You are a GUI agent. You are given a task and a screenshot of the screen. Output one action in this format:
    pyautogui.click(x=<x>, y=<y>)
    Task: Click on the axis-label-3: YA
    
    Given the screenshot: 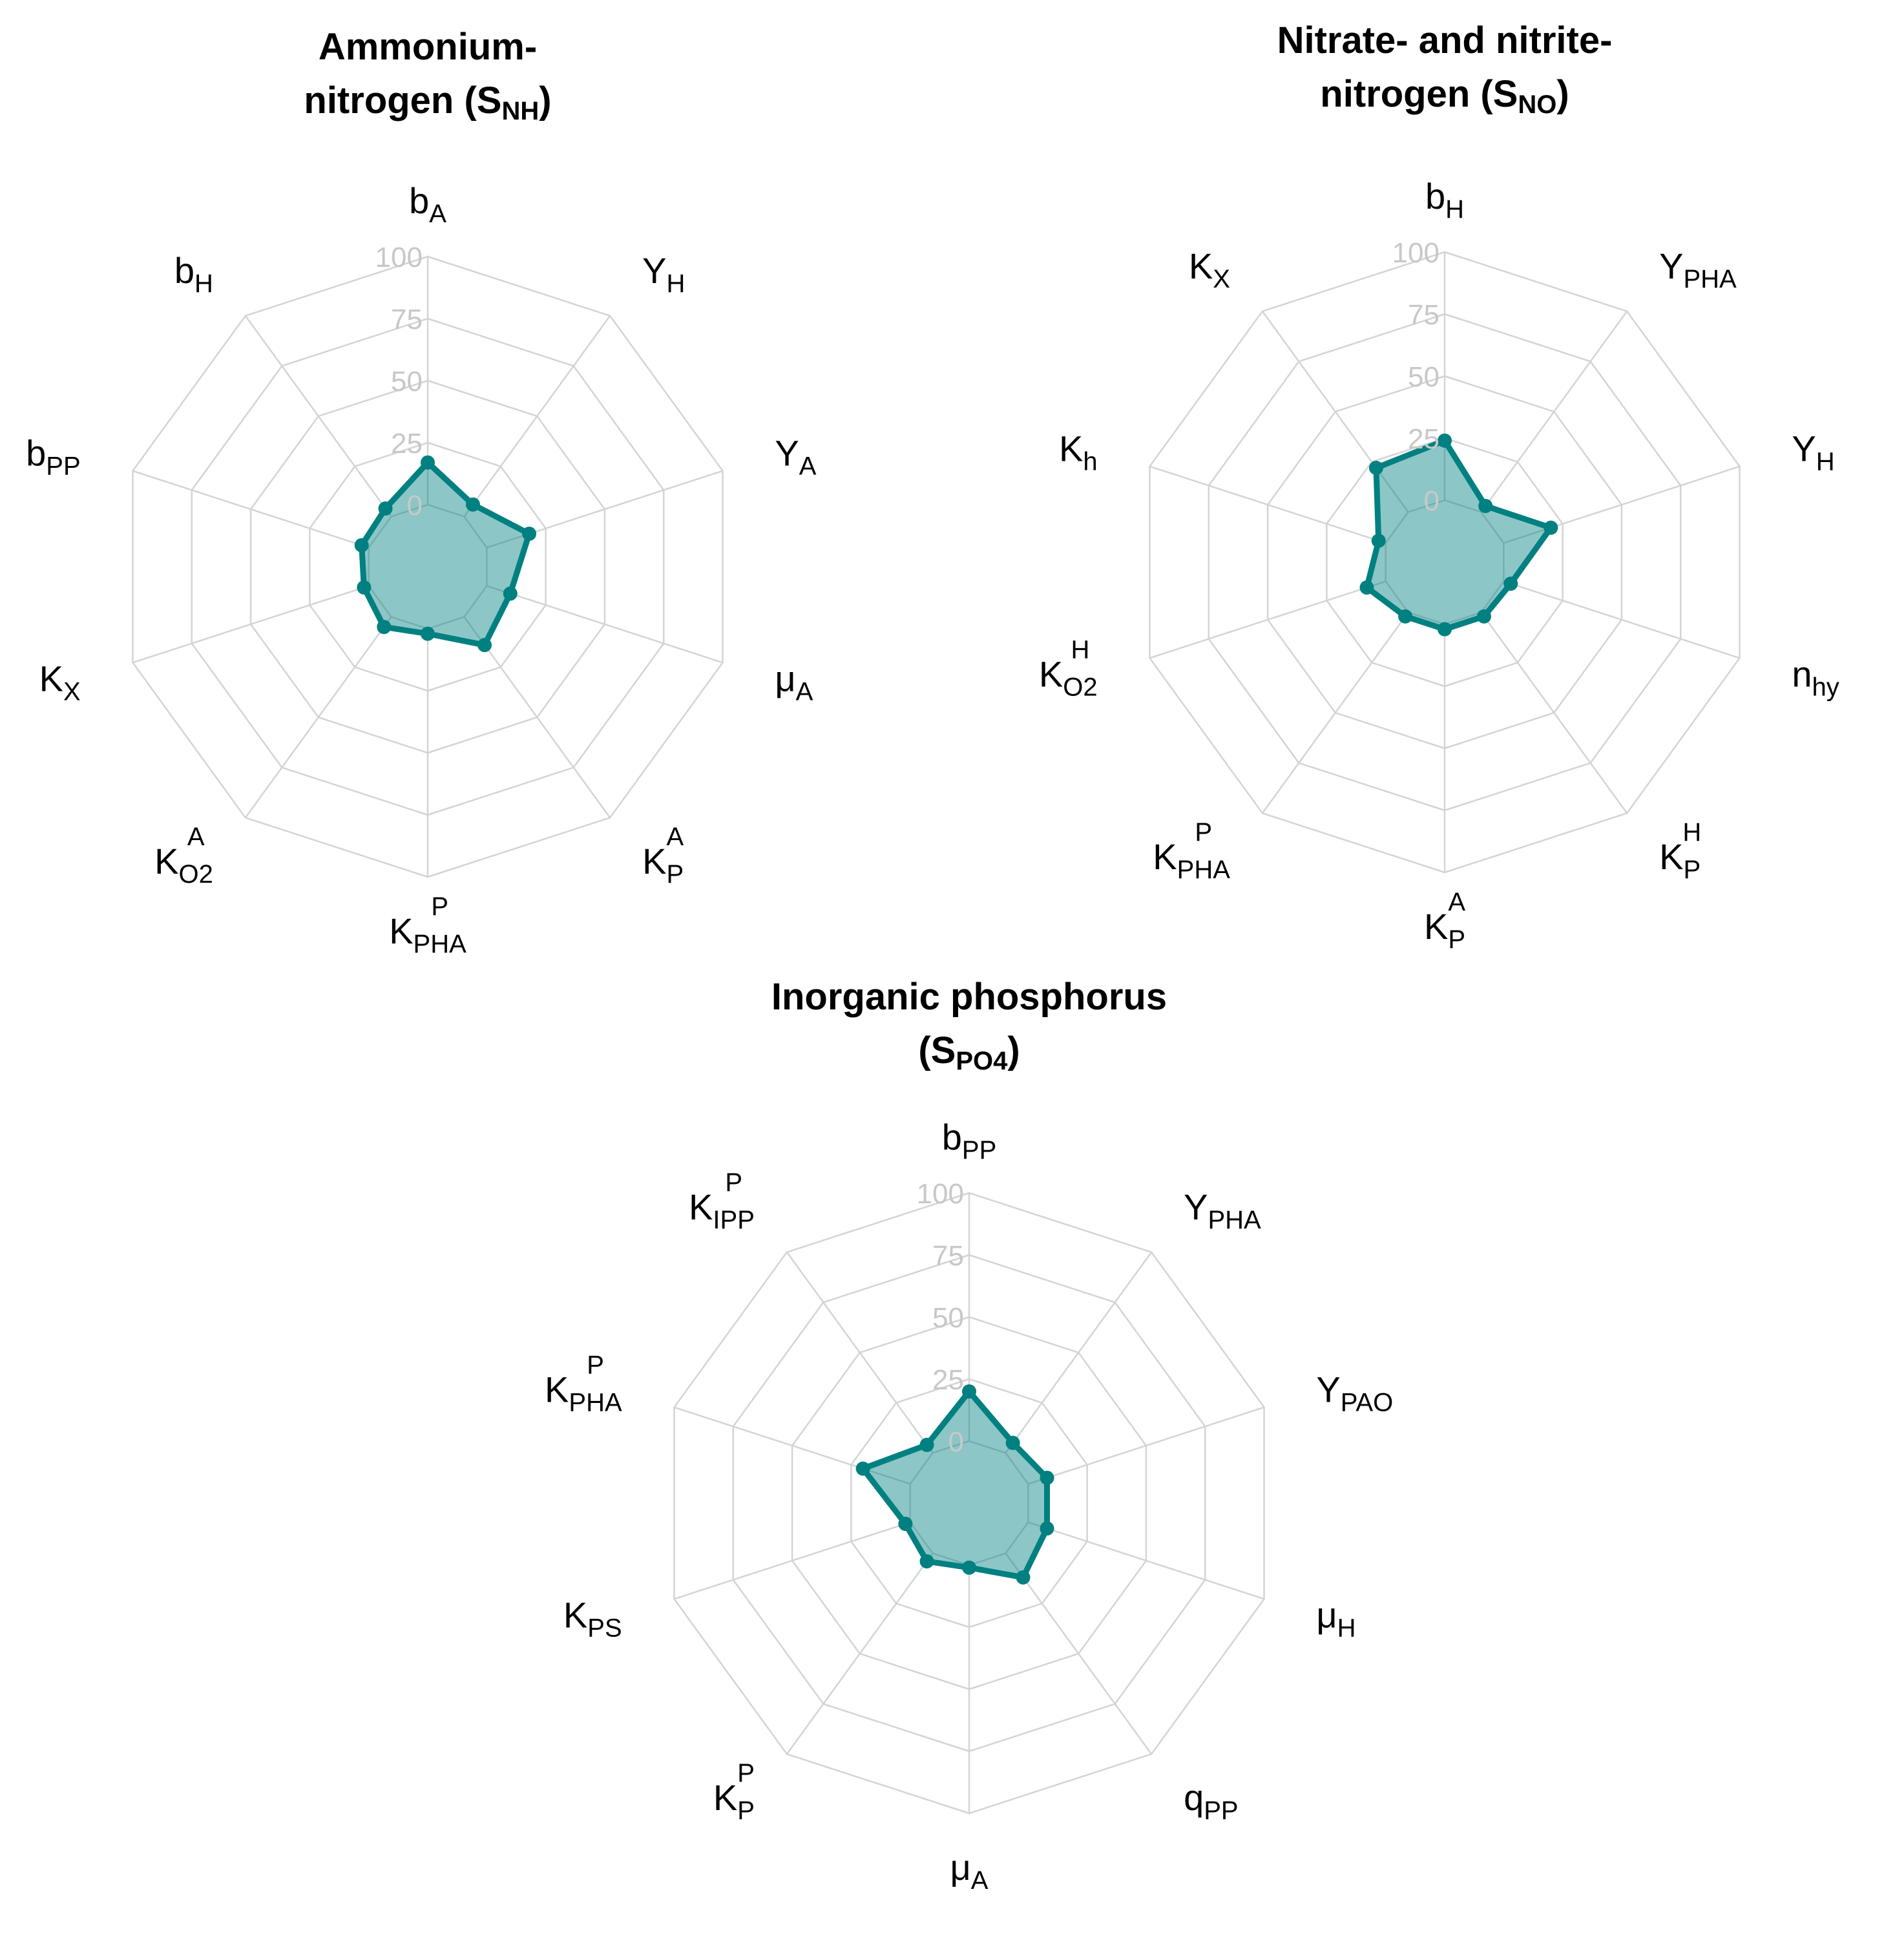 What is the action you would take?
    pyautogui.click(x=795, y=456)
    